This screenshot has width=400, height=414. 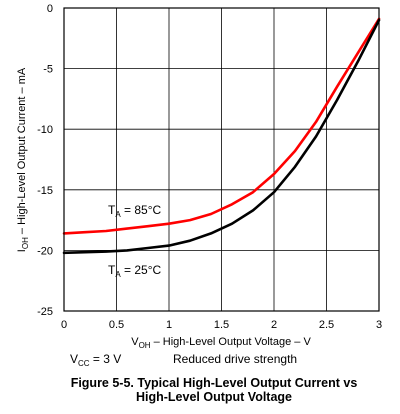 I want to click on x-axis-title: VOH – High-Level Output Voltage – V, so click(x=221, y=343).